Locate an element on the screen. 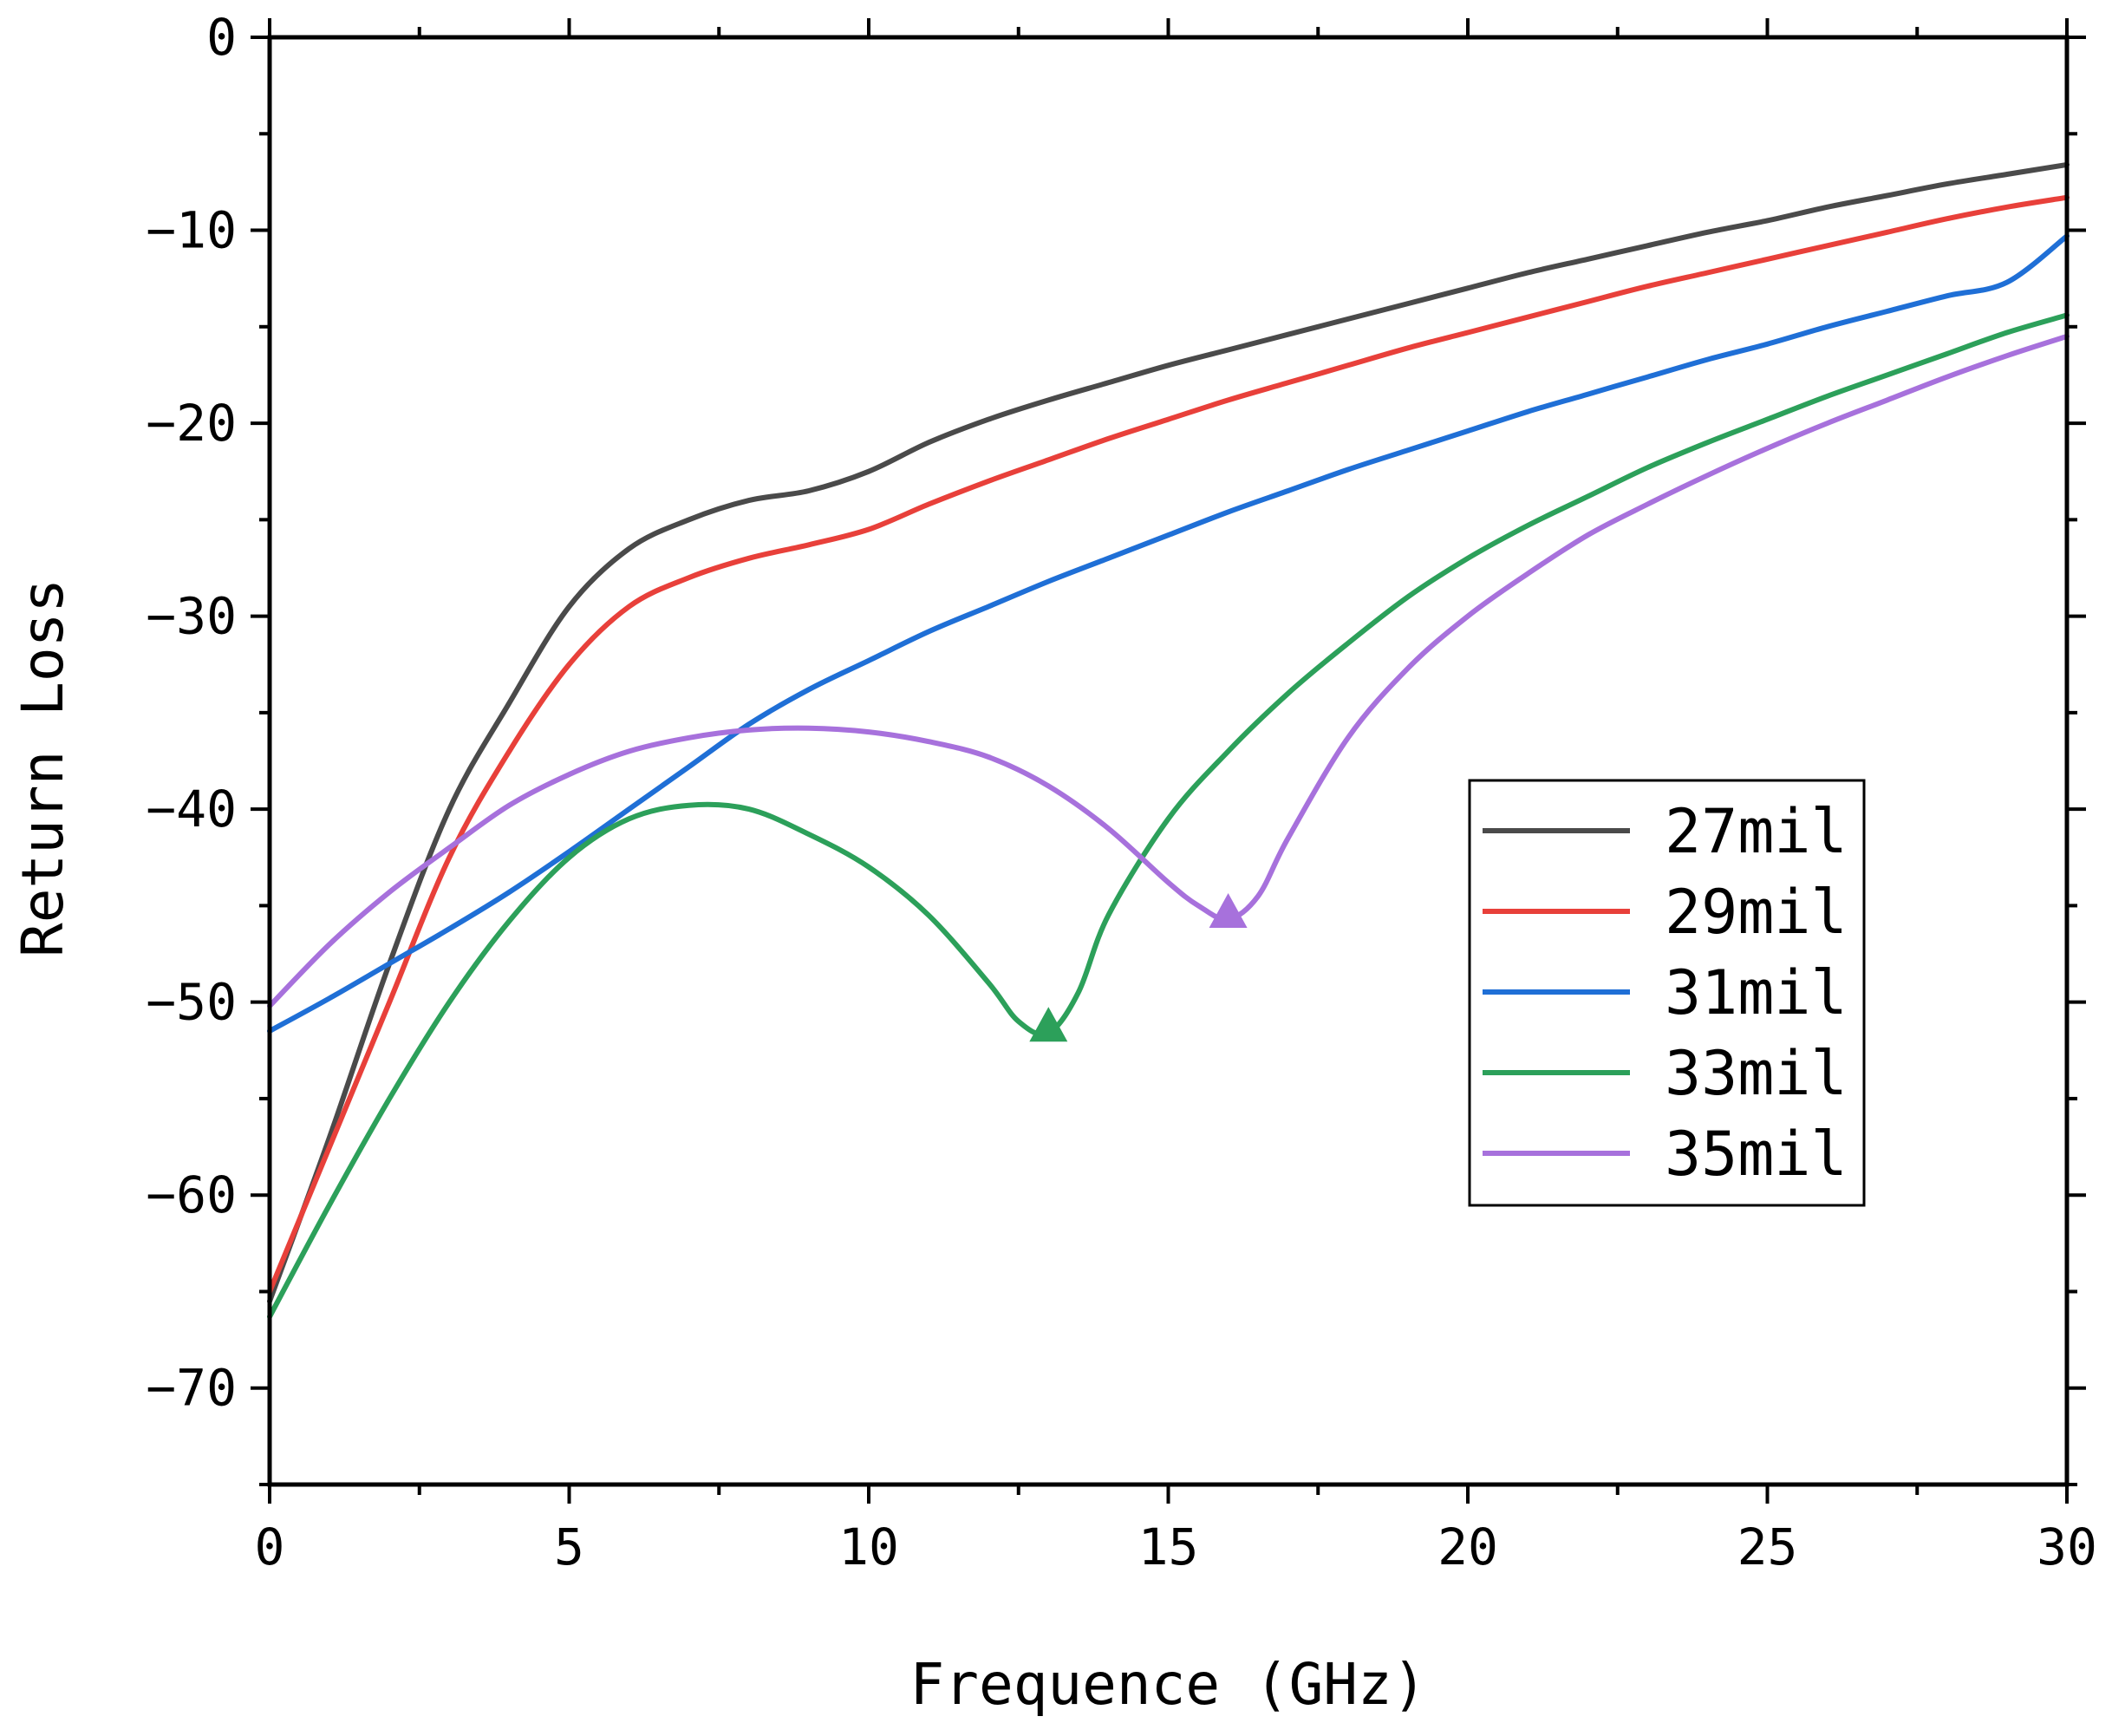 The width and height of the screenshot is (2112, 1736). x-tick-label: 5 is located at coordinates (569, 1546).